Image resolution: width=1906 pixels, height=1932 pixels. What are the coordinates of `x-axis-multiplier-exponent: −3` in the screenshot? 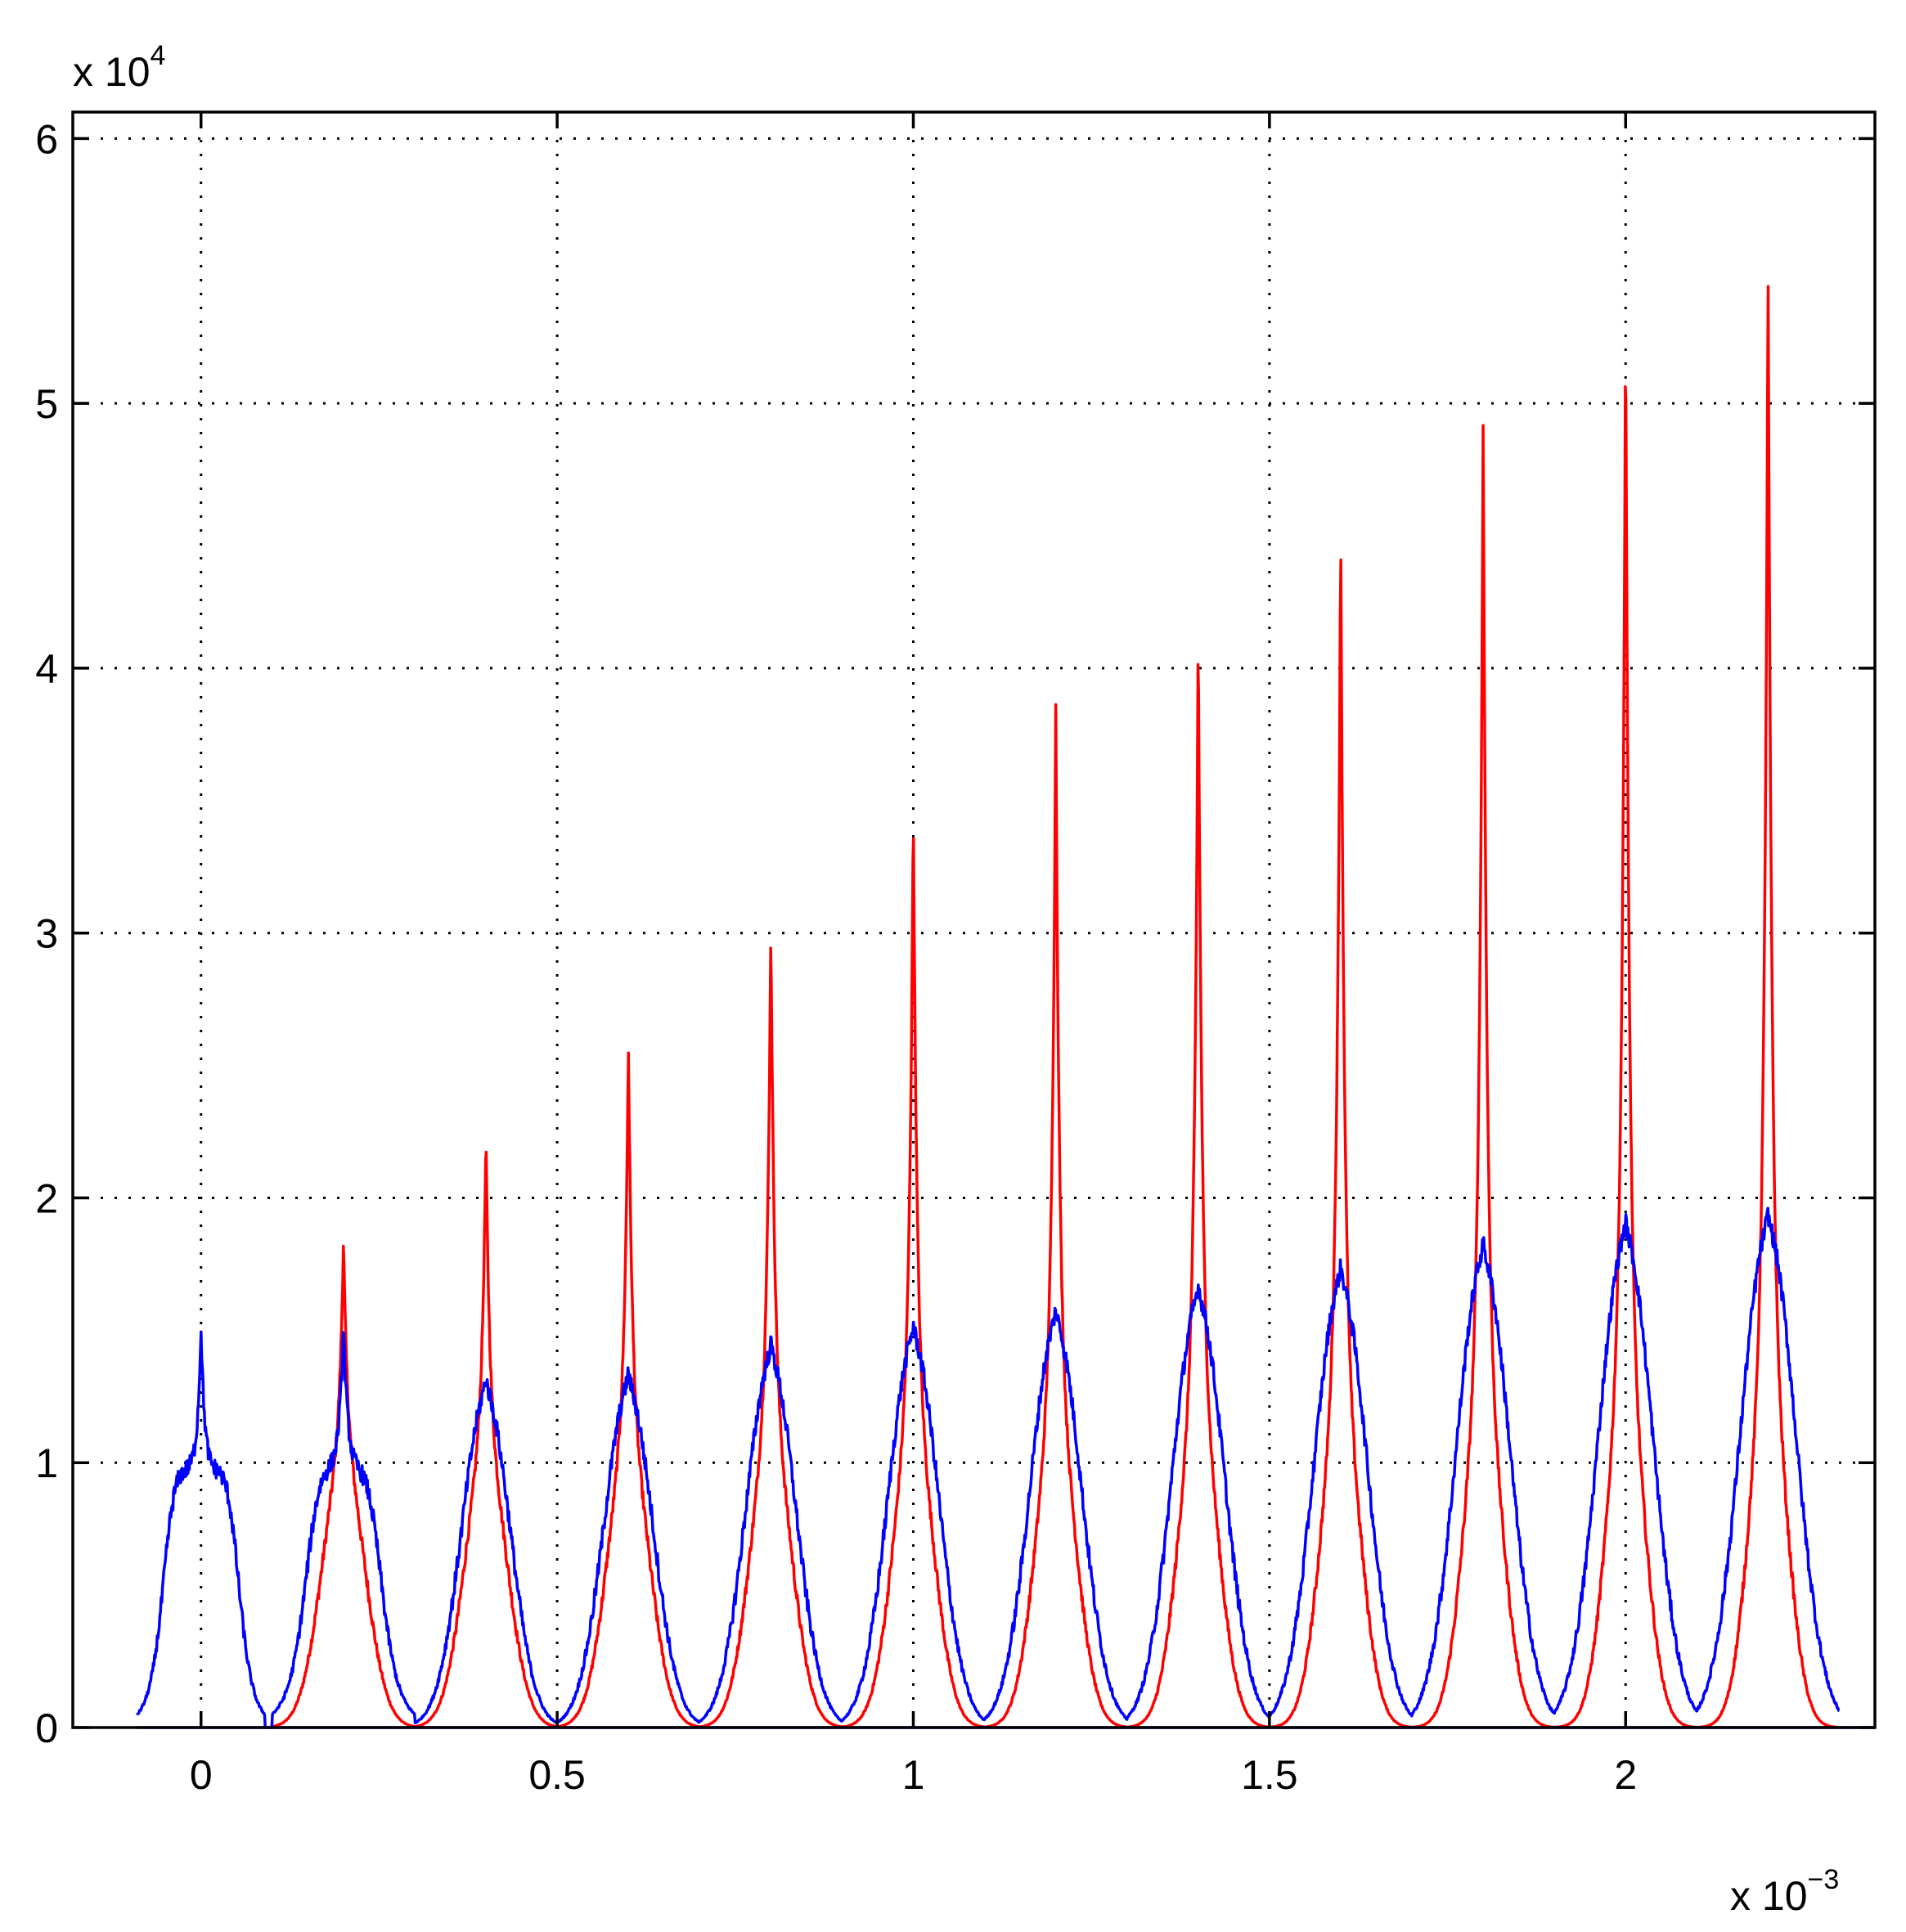 It's located at (1824, 1880).